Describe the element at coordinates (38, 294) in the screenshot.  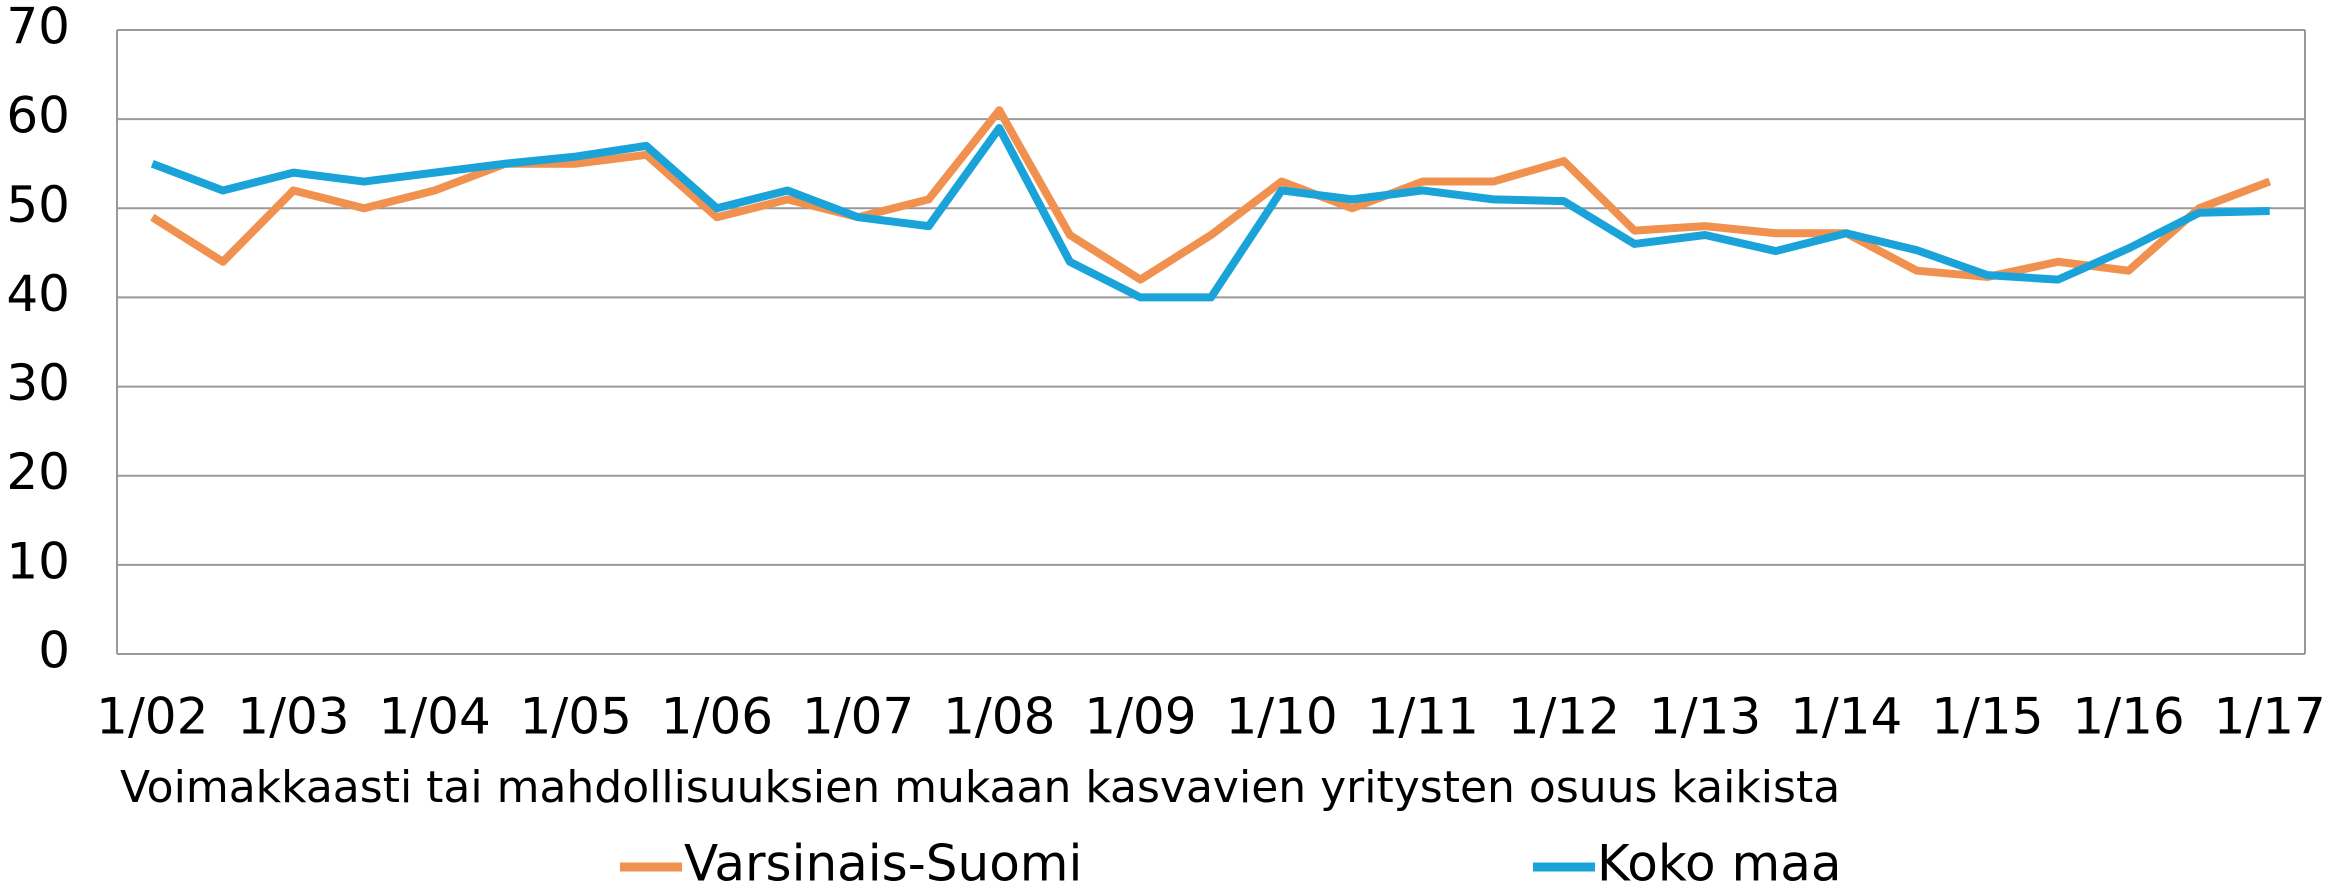
I see `y-tick-label: 40` at that location.